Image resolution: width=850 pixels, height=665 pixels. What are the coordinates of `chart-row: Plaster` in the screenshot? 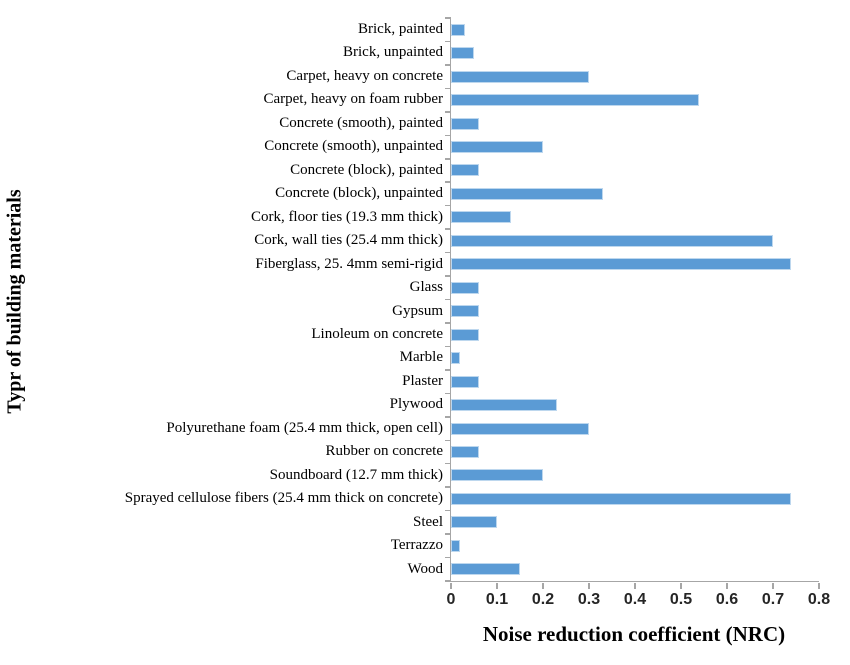 It's located at (610, 381).